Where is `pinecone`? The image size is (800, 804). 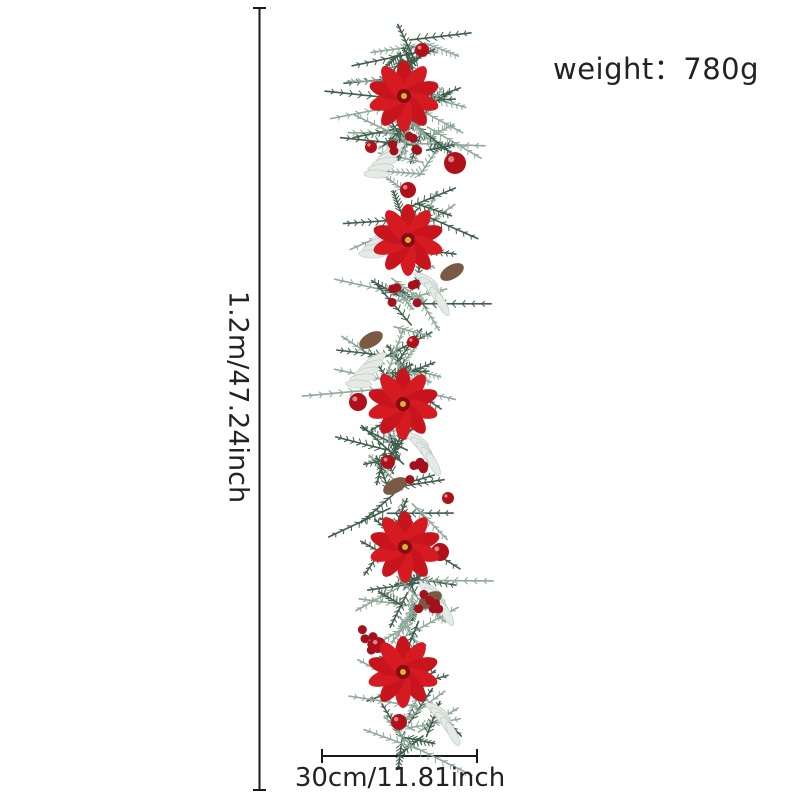
pinecone is located at coordinates (452, 271).